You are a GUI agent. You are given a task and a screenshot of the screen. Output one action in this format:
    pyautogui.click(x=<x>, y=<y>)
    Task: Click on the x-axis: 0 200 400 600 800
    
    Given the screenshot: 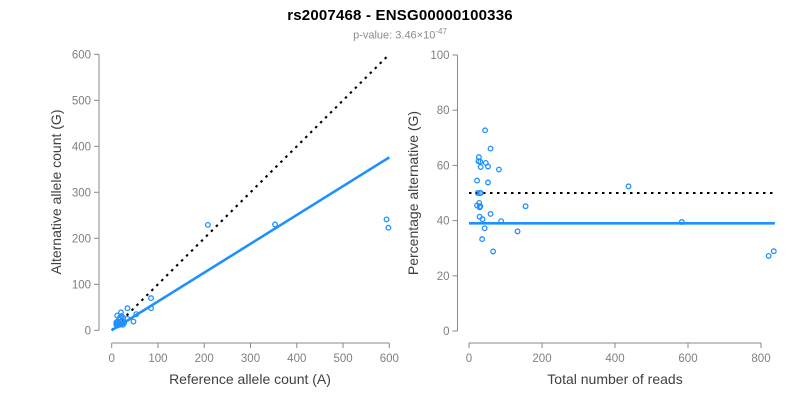 What is the action you would take?
    pyautogui.click(x=618, y=353)
    